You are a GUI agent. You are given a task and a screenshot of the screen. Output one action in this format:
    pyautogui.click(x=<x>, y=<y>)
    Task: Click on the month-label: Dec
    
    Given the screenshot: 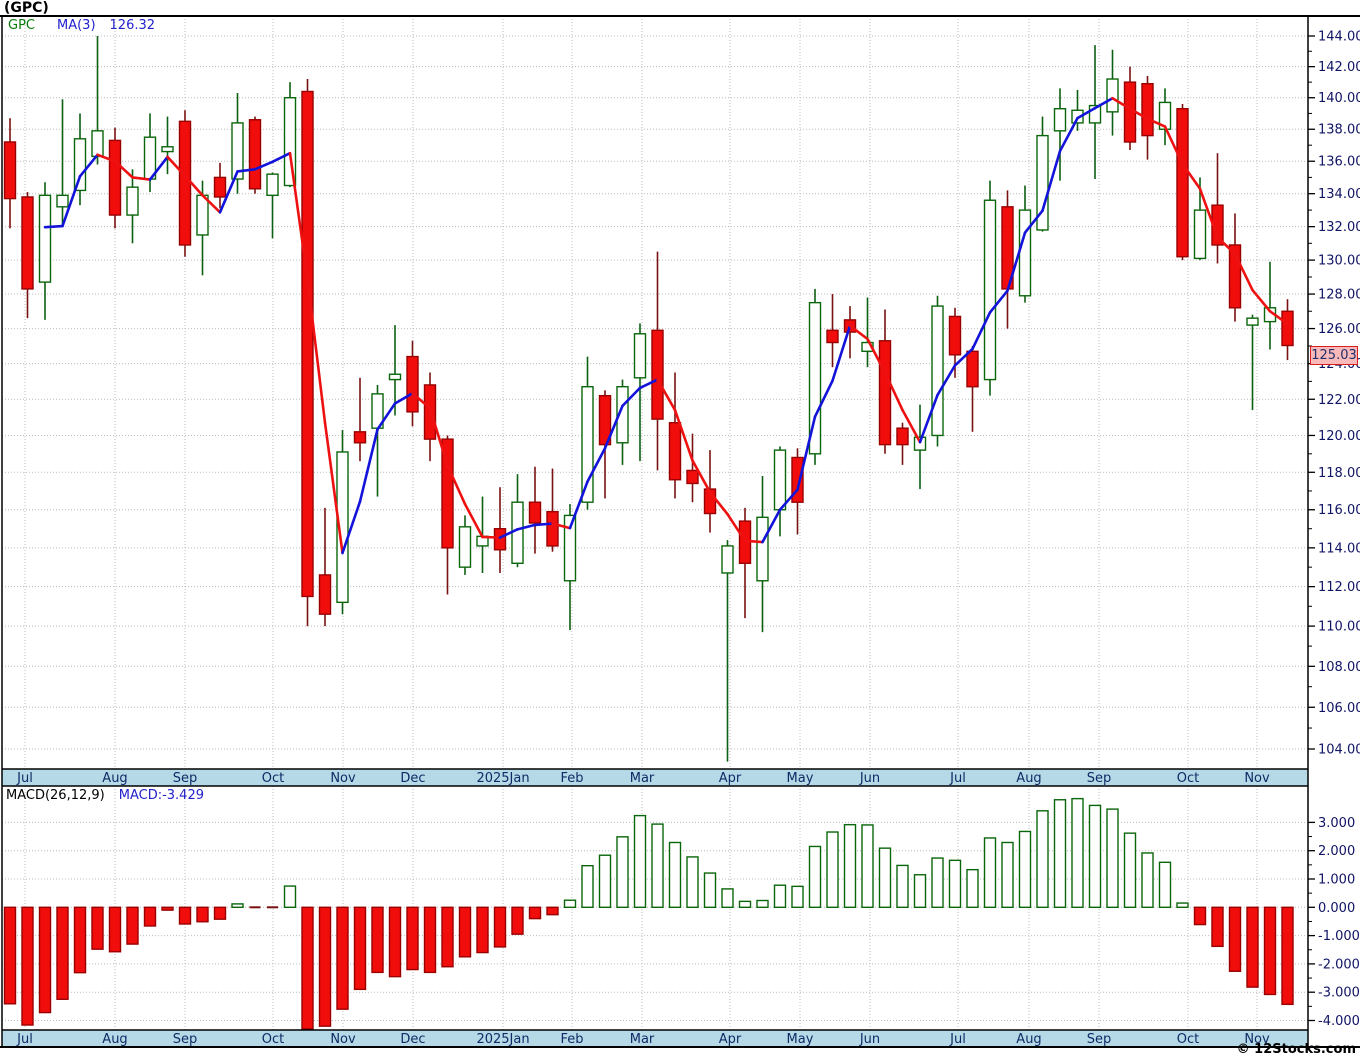 What is the action you would take?
    pyautogui.click(x=412, y=1039)
    